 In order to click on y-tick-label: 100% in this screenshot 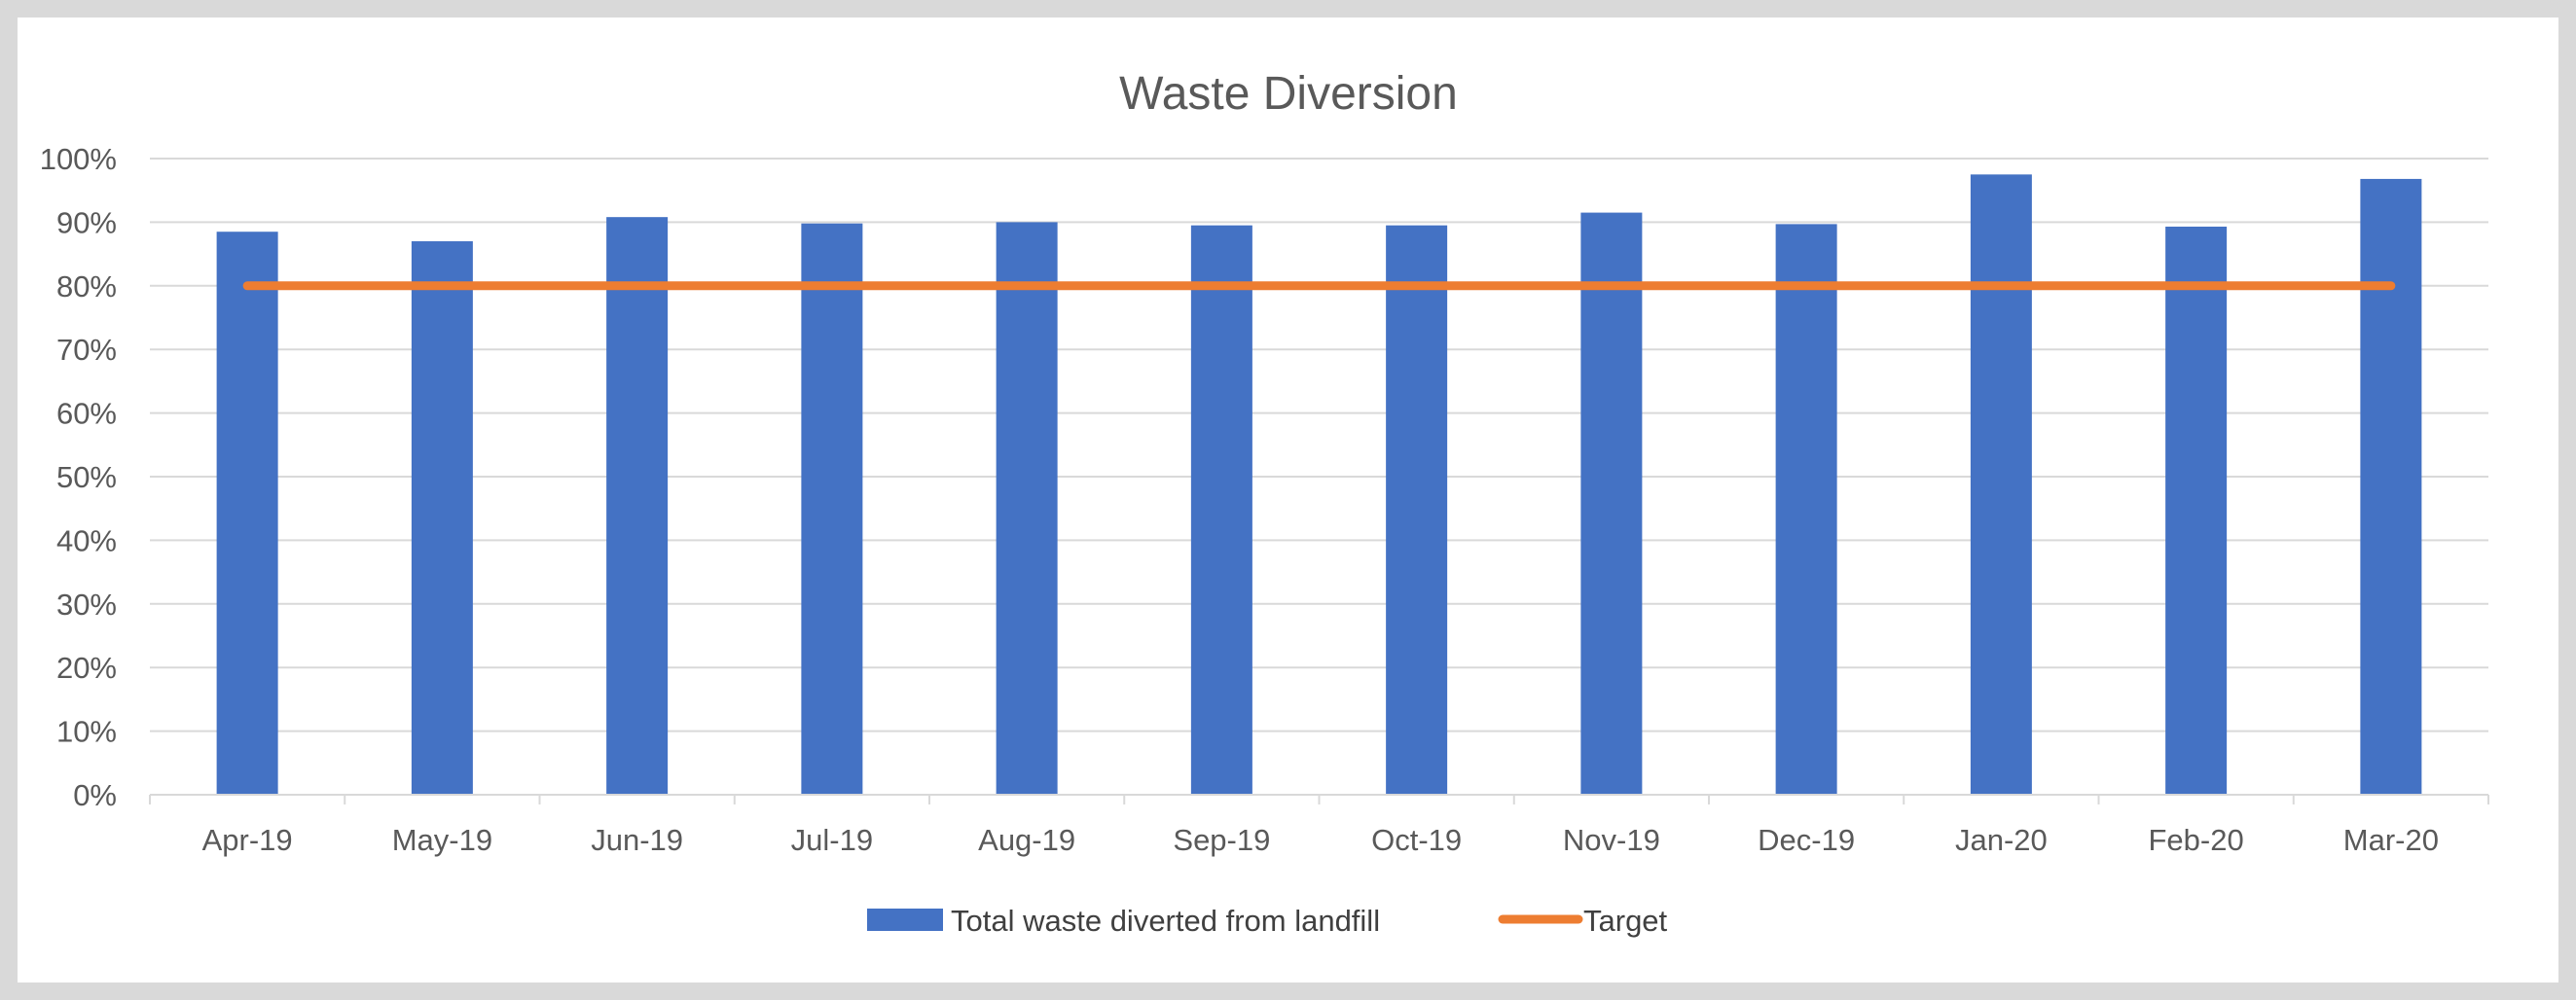, I will do `click(78, 159)`.